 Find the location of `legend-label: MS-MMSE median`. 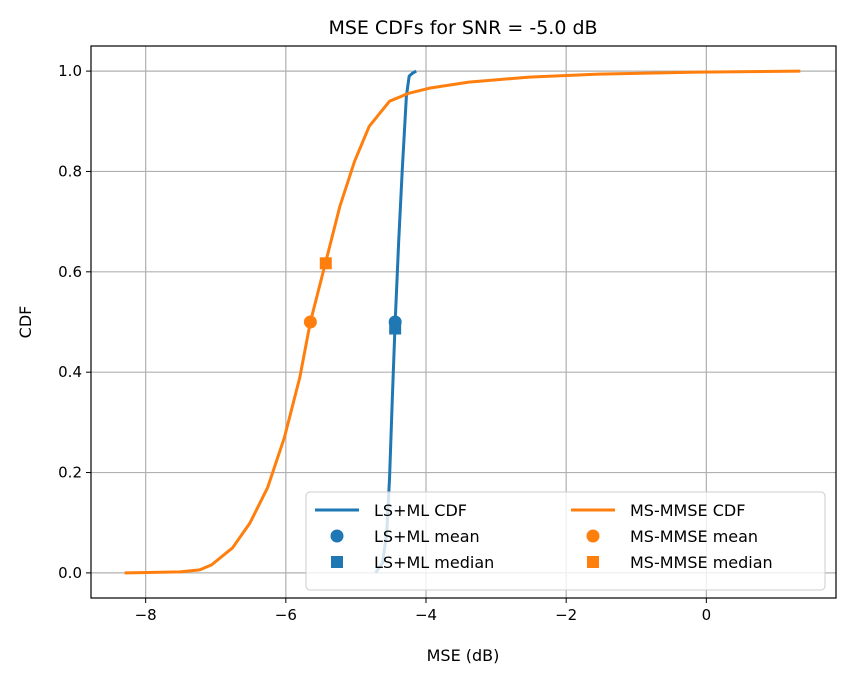

legend-label: MS-MMSE median is located at coordinates (701, 562).